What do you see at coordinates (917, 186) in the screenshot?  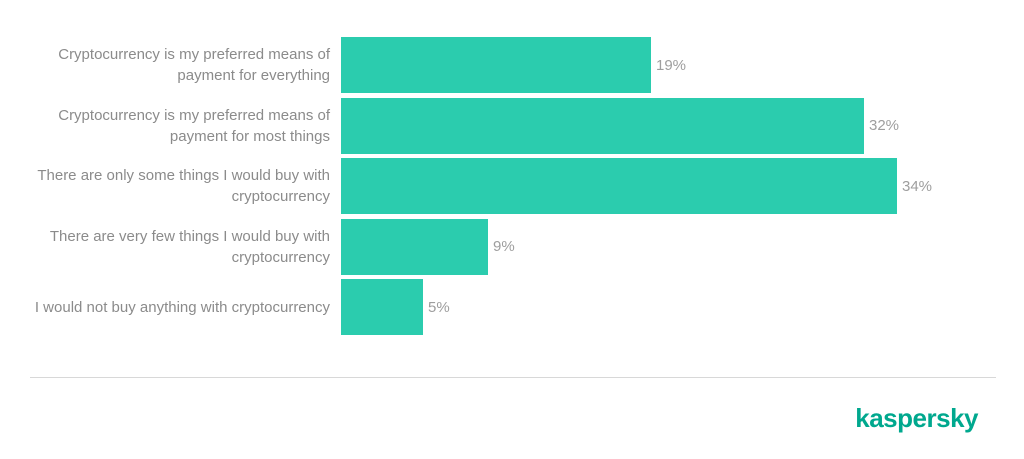 I see `value-label: 34%` at bounding box center [917, 186].